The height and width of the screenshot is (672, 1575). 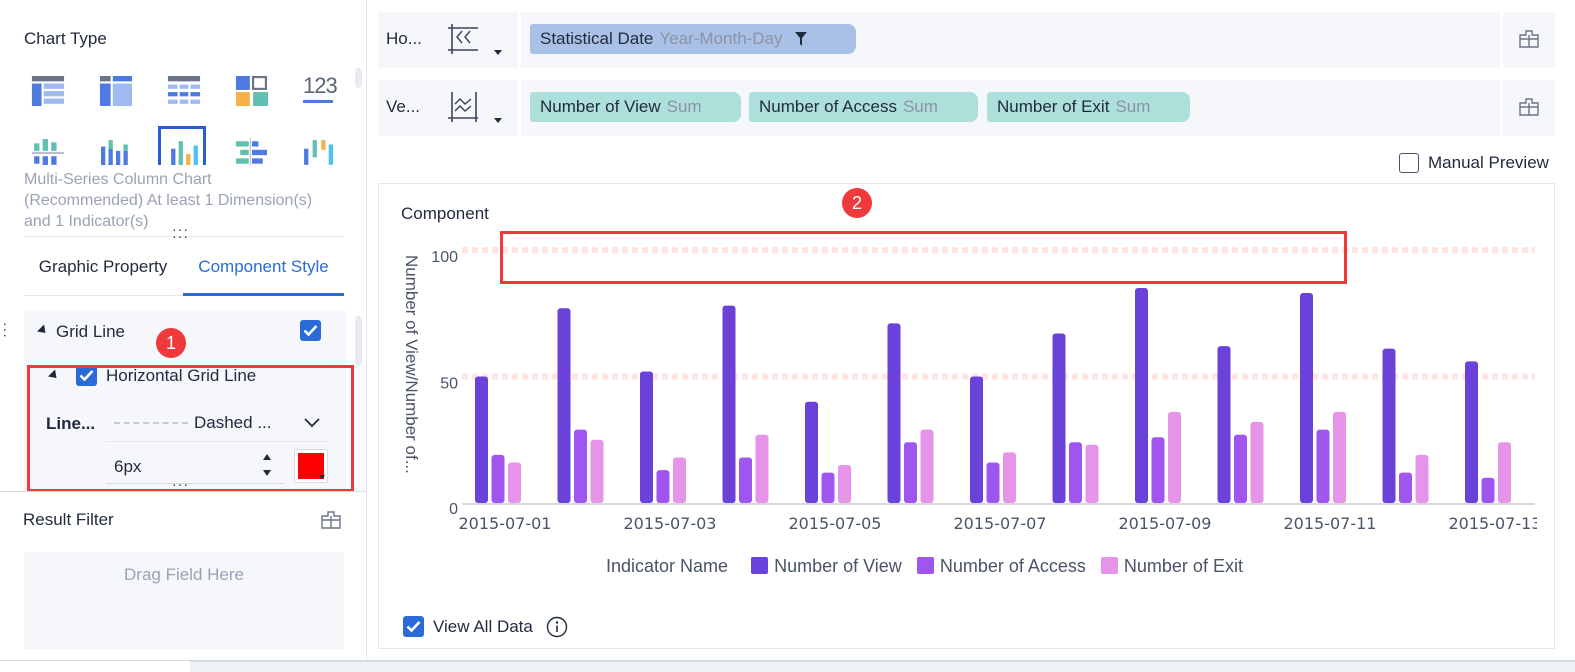 What do you see at coordinates (826, 566) in the screenshot?
I see `legend-item-number-of-view: Number of View` at bounding box center [826, 566].